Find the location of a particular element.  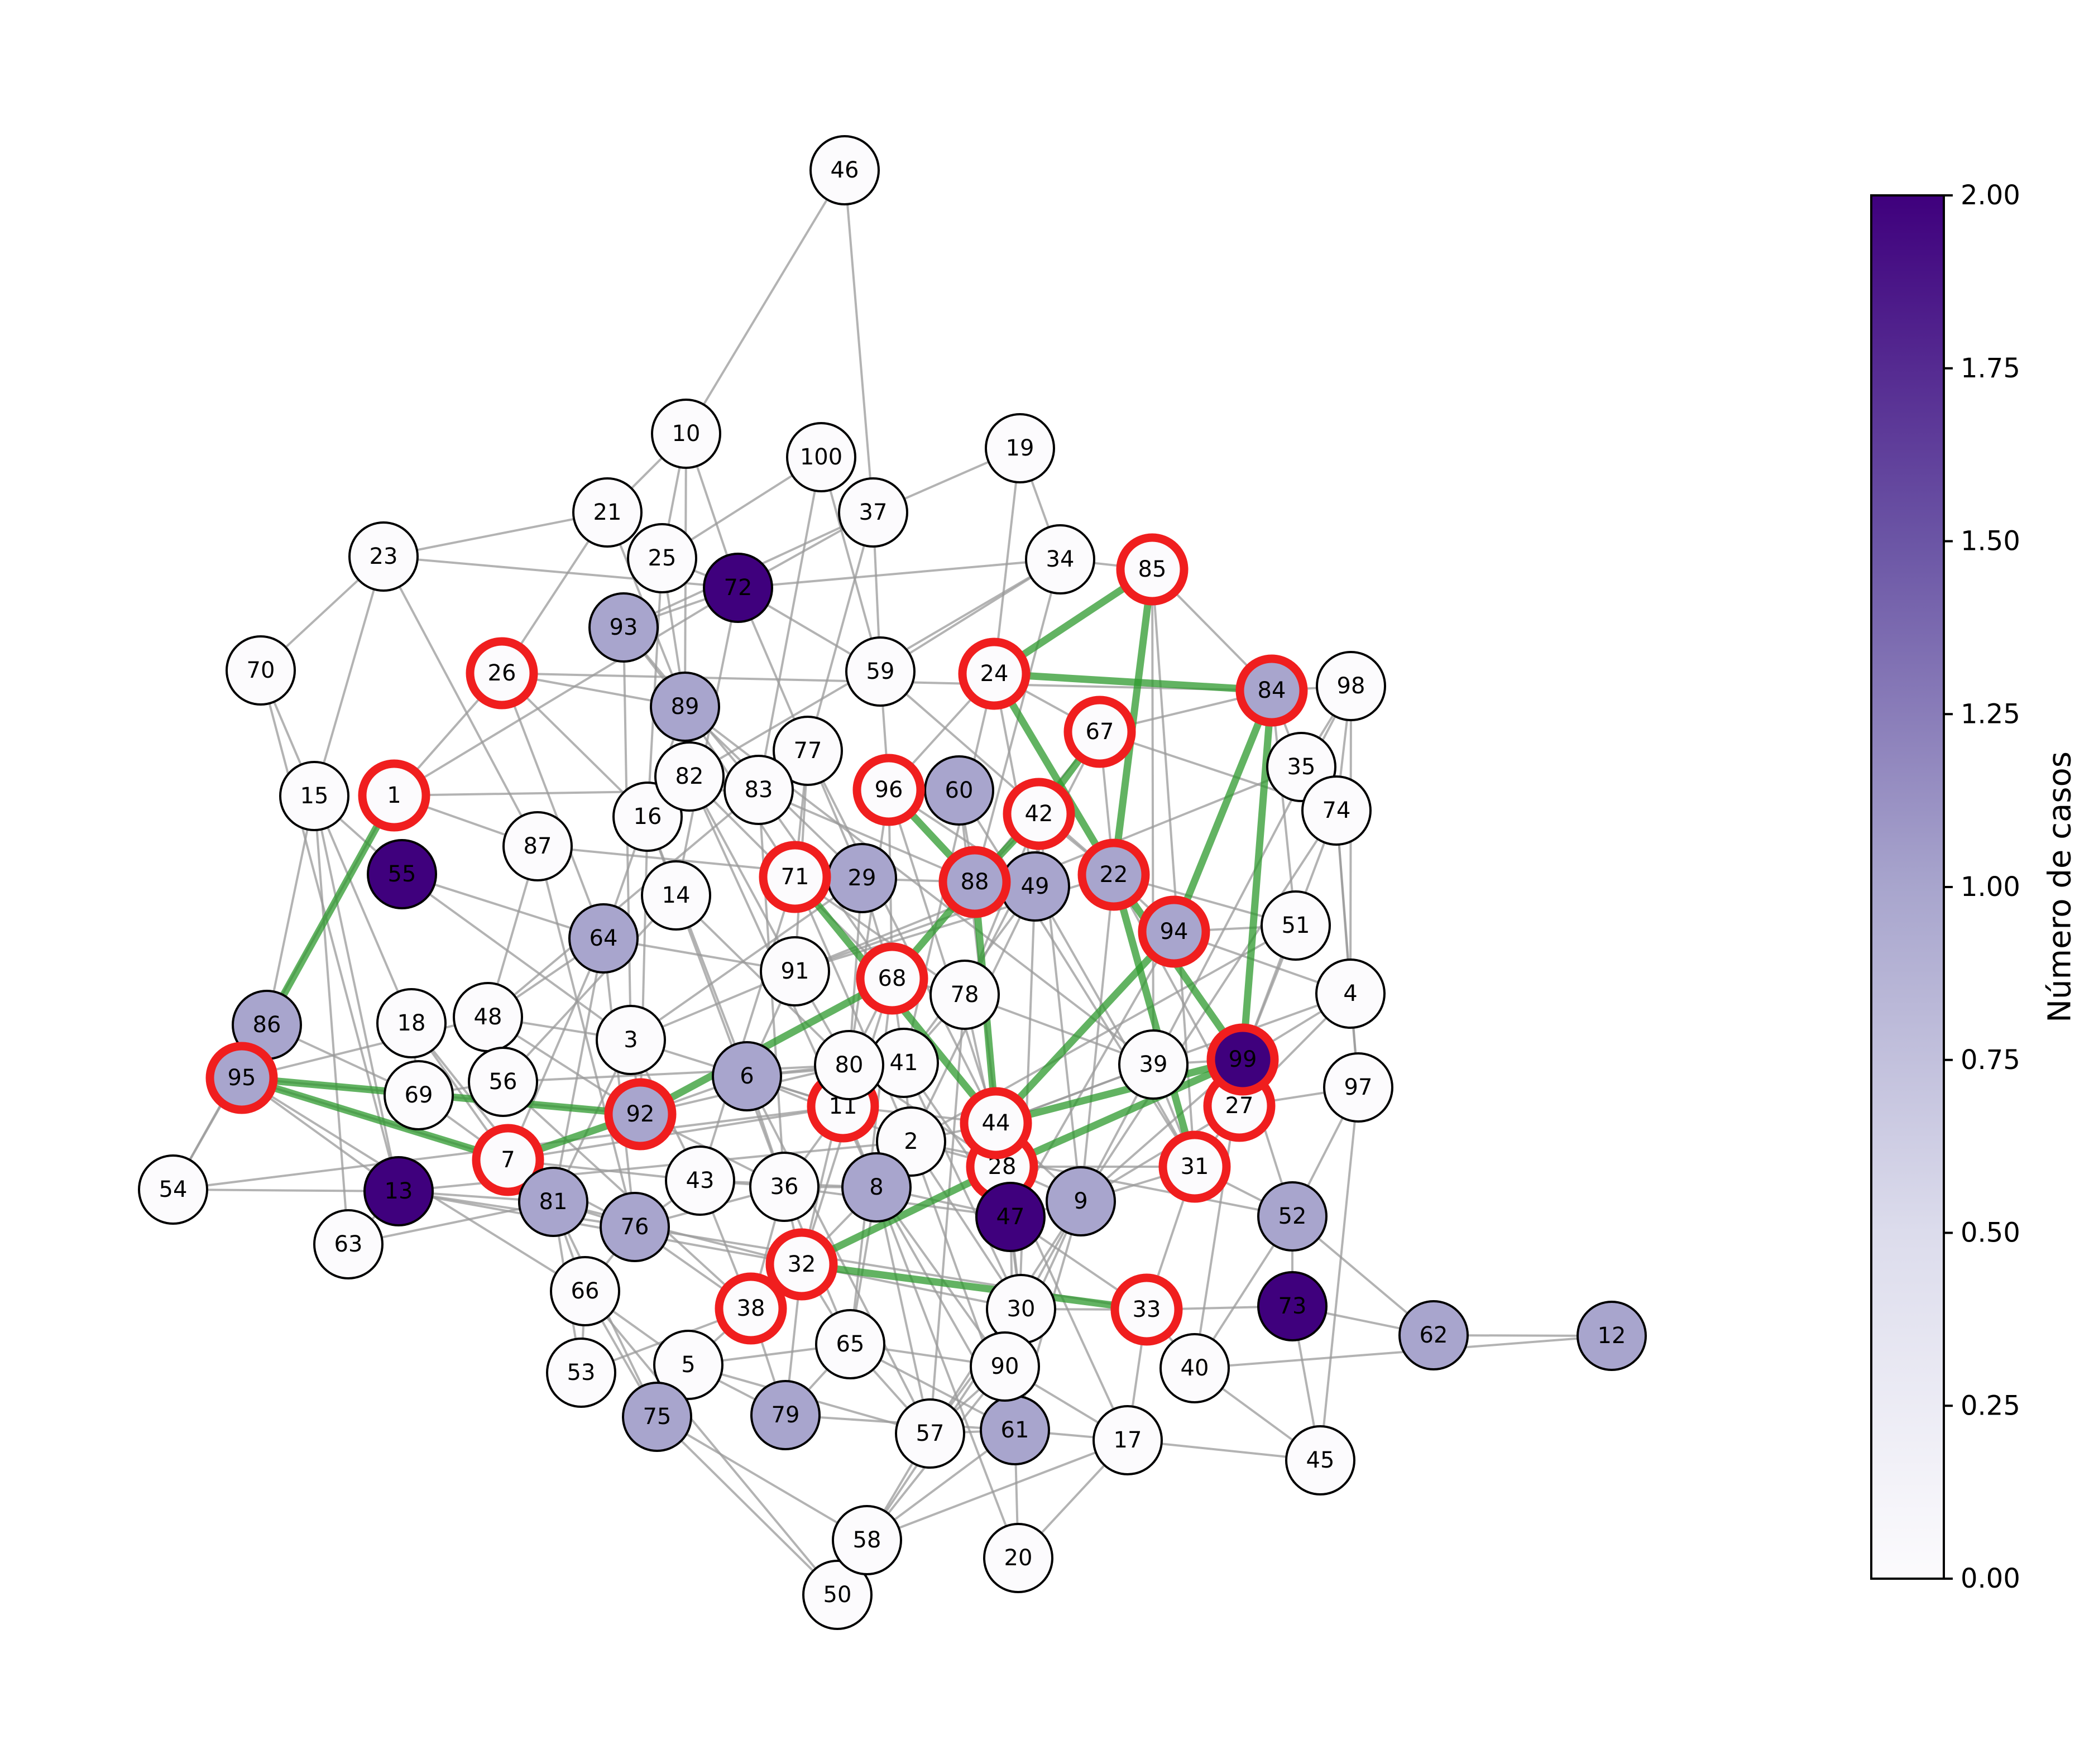

node-label: 25 is located at coordinates (662, 558).